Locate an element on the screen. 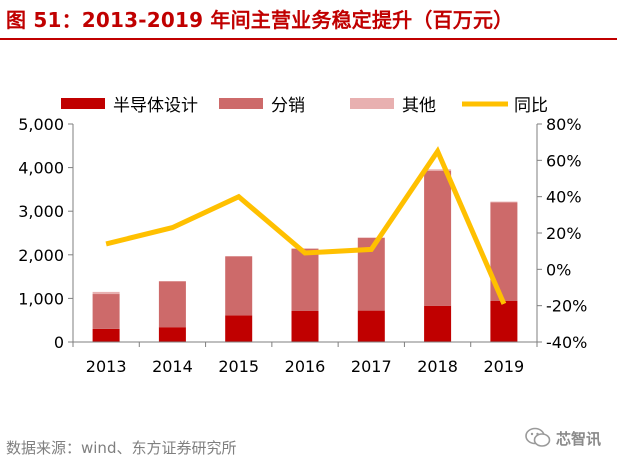  right-axis-tick-label: 60% is located at coordinates (564, 160).